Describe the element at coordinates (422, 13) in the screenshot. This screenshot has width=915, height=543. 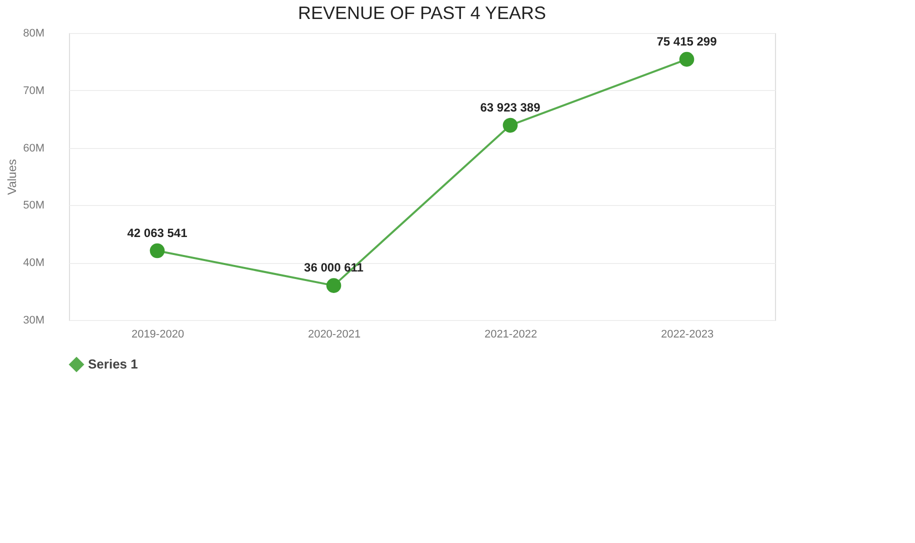
I see `chart-title: REVENUE OF PAST 4 YEARS` at that location.